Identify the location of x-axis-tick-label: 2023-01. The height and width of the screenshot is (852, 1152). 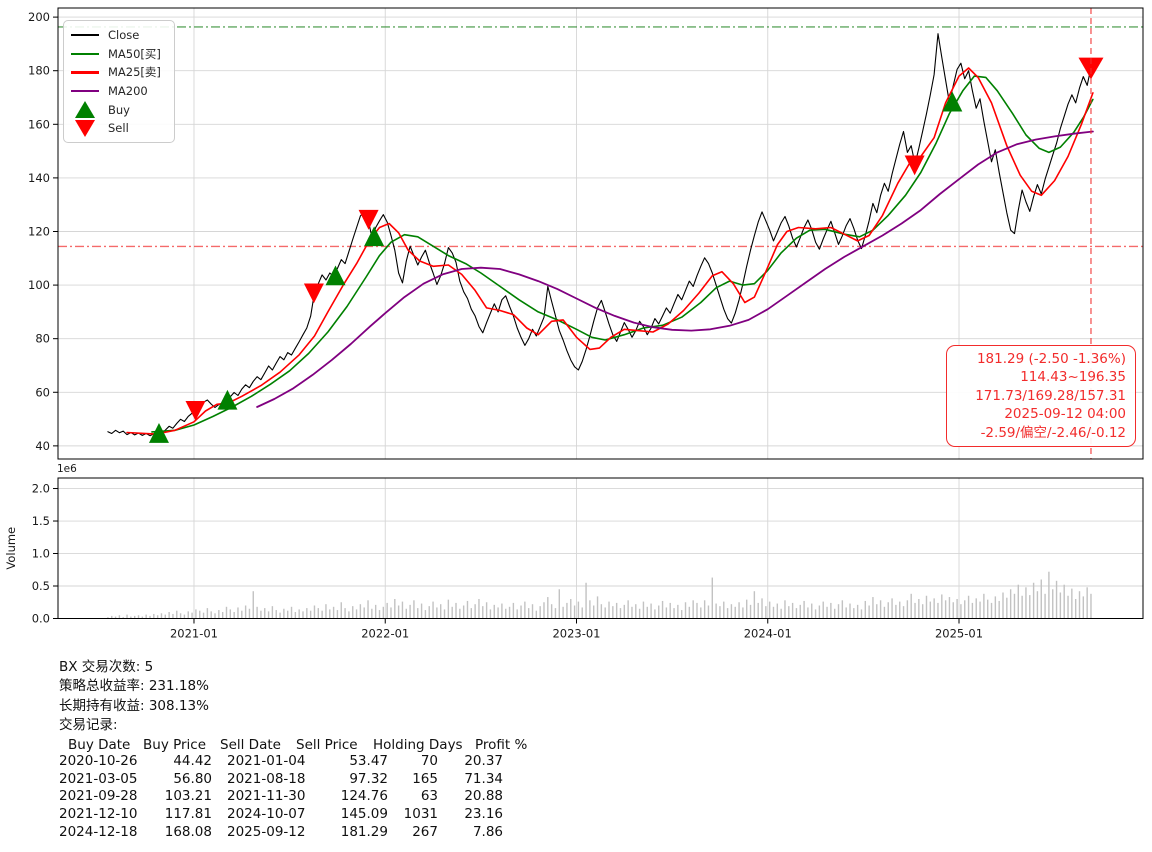
(576, 634).